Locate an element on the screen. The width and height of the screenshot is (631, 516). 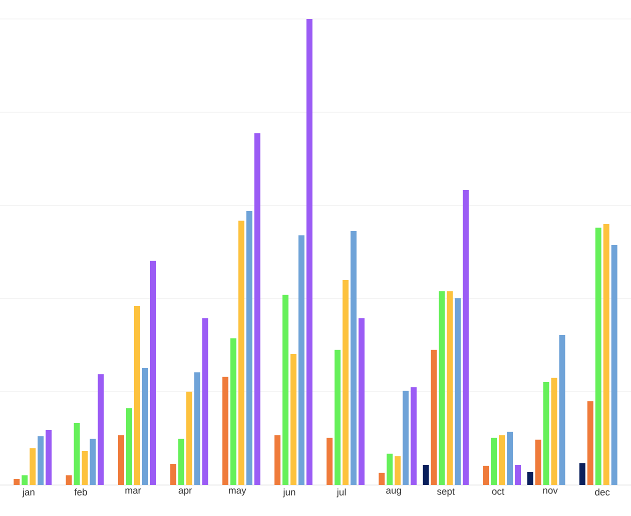
x-tick-label: may is located at coordinates (237, 492).